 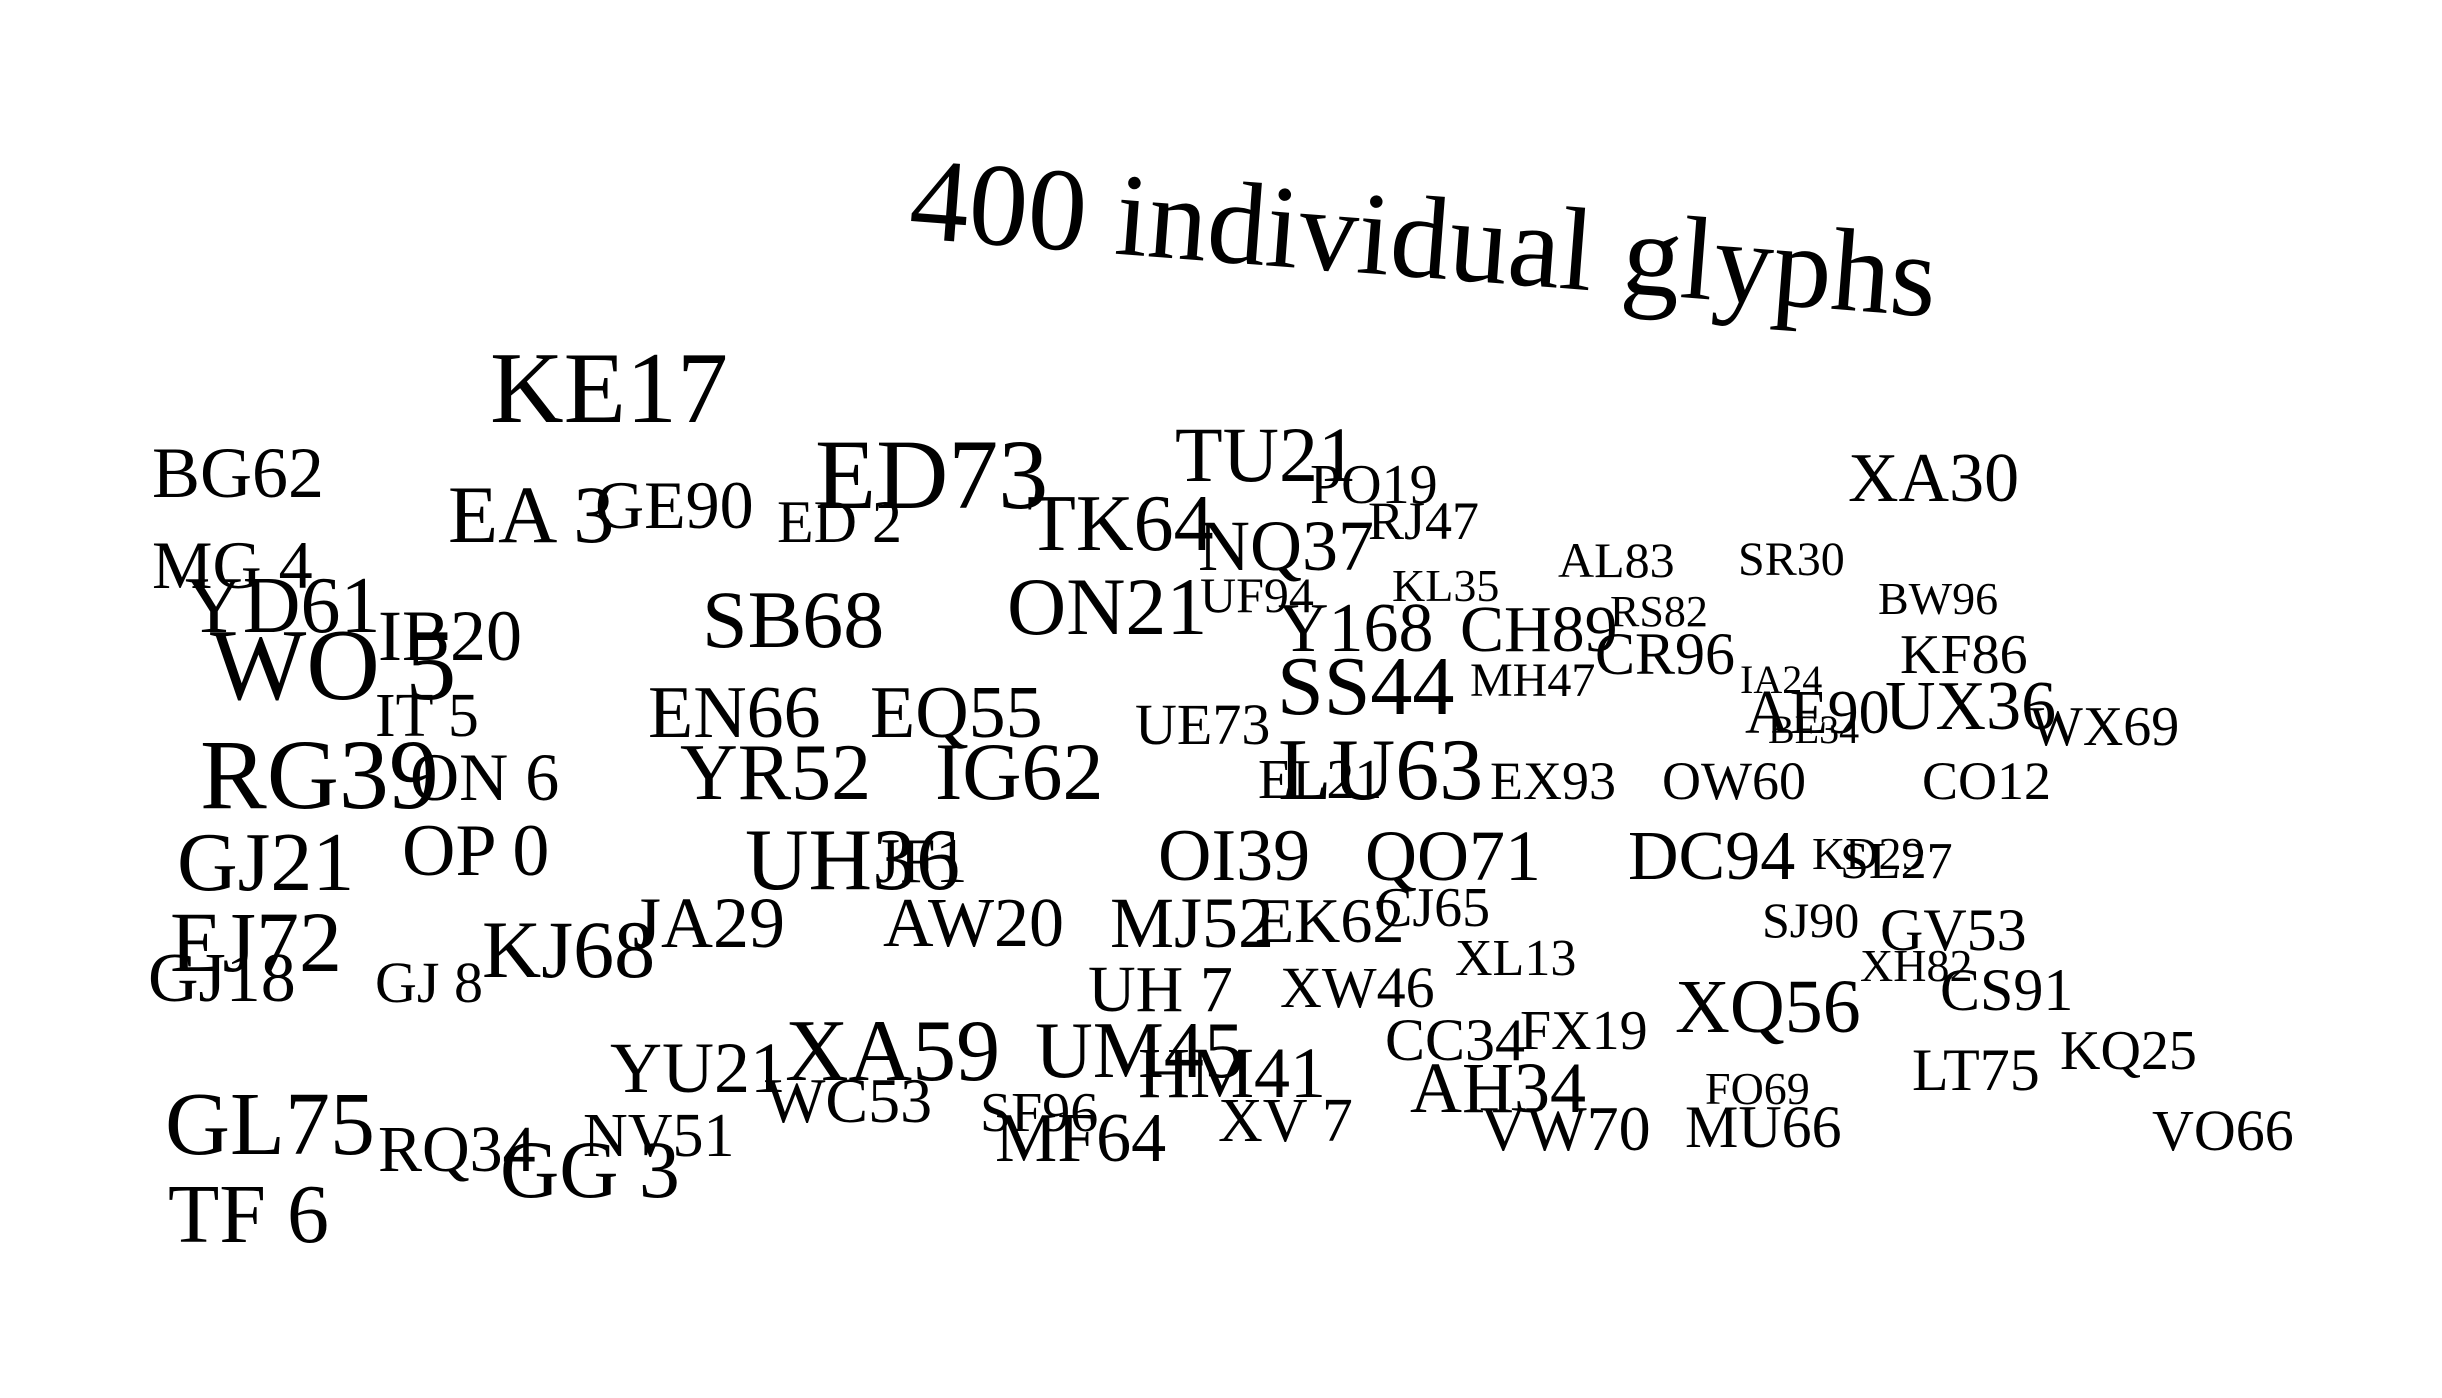 I want to click on glyph-label: SJ90, so click(x=1811, y=920).